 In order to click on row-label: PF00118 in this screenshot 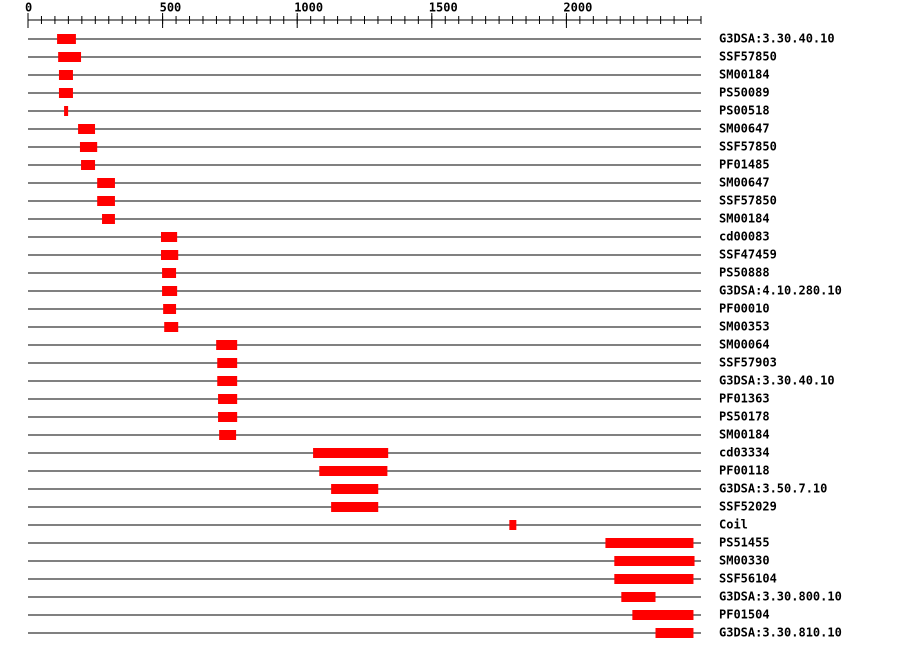, I will do `click(744, 471)`.